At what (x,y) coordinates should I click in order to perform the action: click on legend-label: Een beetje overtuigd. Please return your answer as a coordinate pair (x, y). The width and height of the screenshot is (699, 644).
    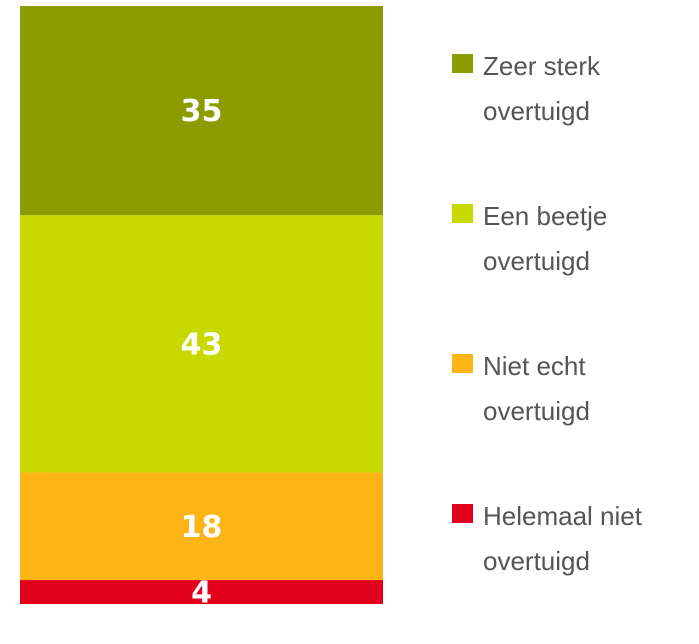
    Looking at the image, I should click on (545, 238).